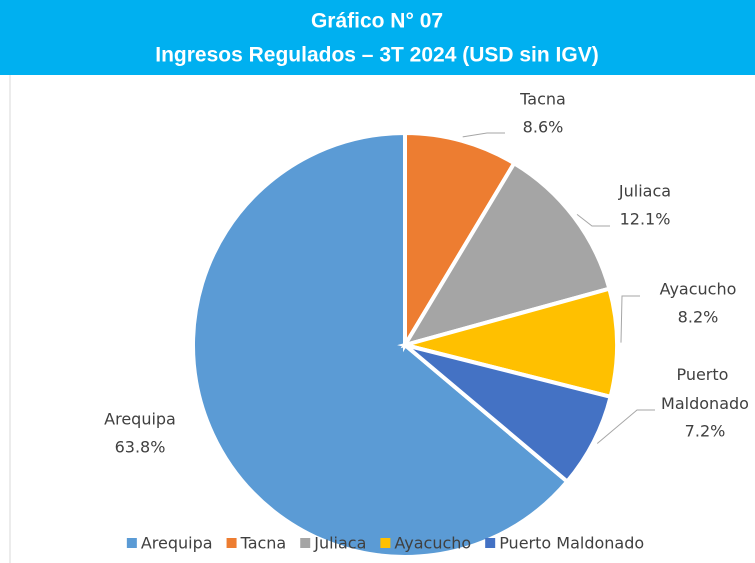  I want to click on data-label-value: 63.8%, so click(140, 447).